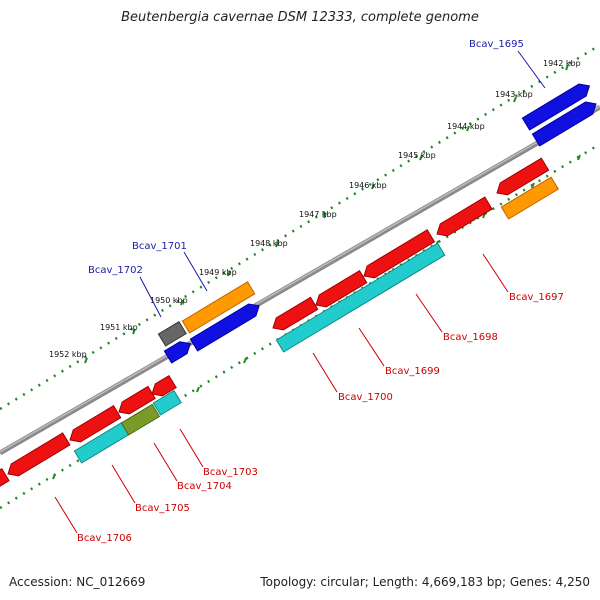 This screenshot has height=600, width=600. I want to click on gene-label-bcav-1704: Bcav_1704, so click(204, 486).